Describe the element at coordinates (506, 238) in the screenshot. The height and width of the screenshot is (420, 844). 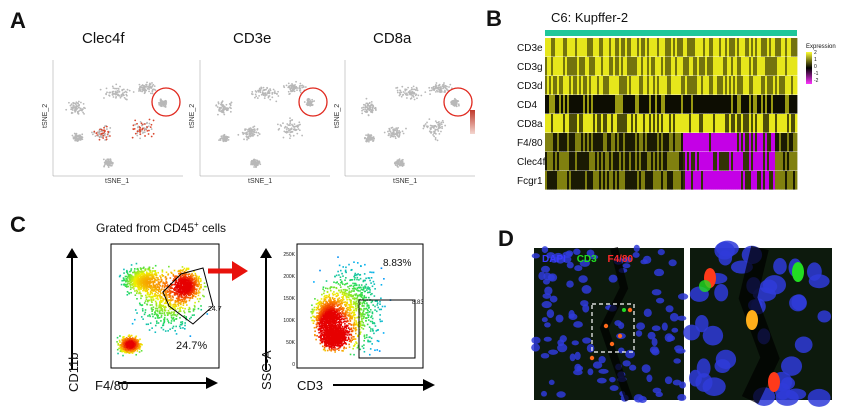
I see `panel-d-letter: D` at that location.